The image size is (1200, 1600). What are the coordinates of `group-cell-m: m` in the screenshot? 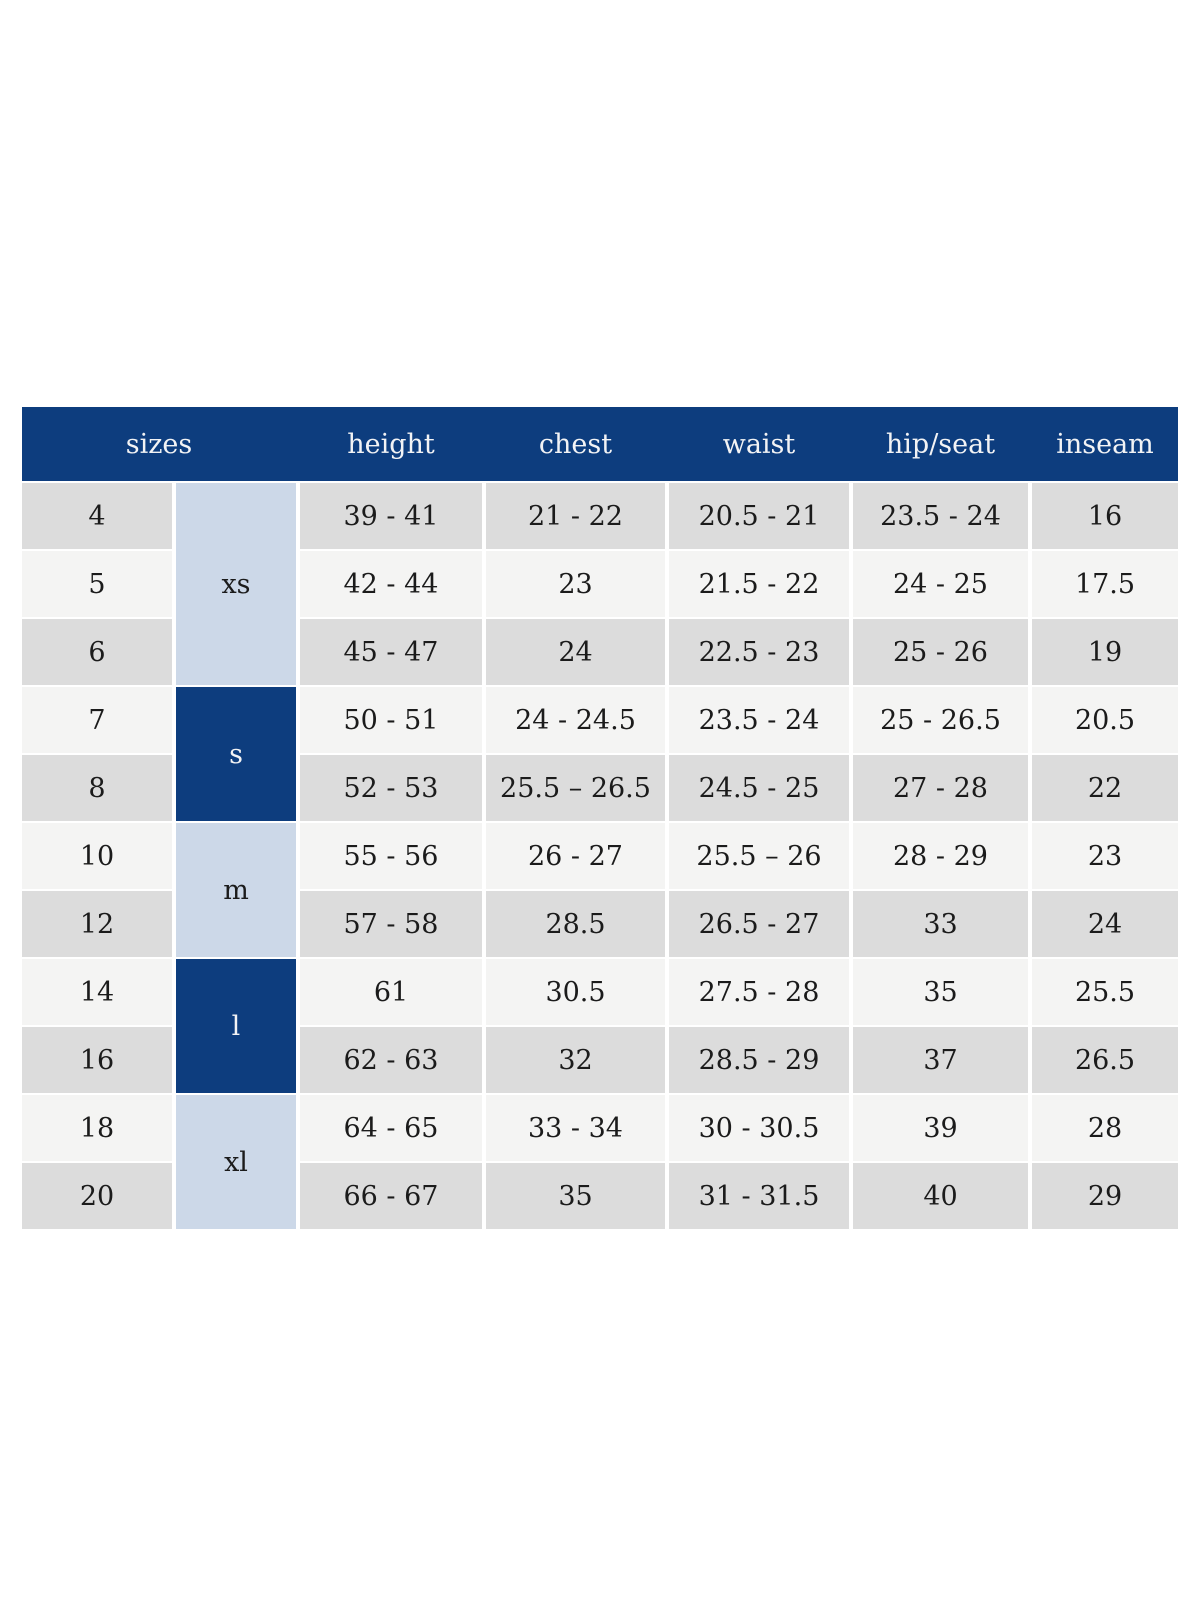 It's located at (236, 890).